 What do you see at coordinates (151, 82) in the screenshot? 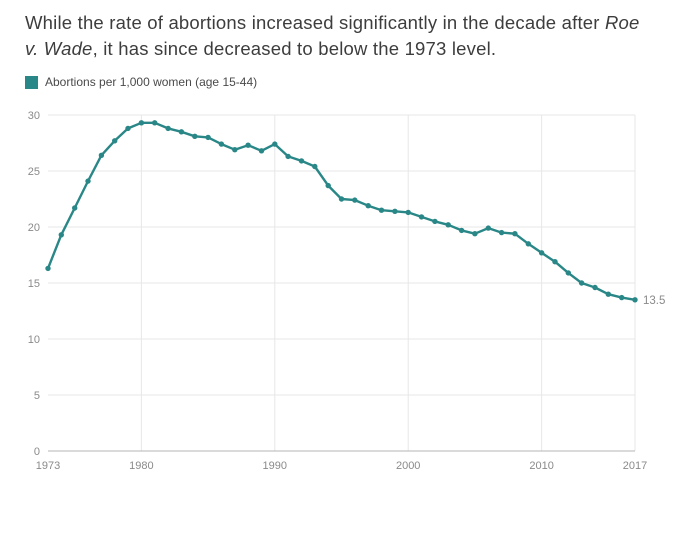
I see `legend-label: Abortions per 1,000 women (age 15-44)` at bounding box center [151, 82].